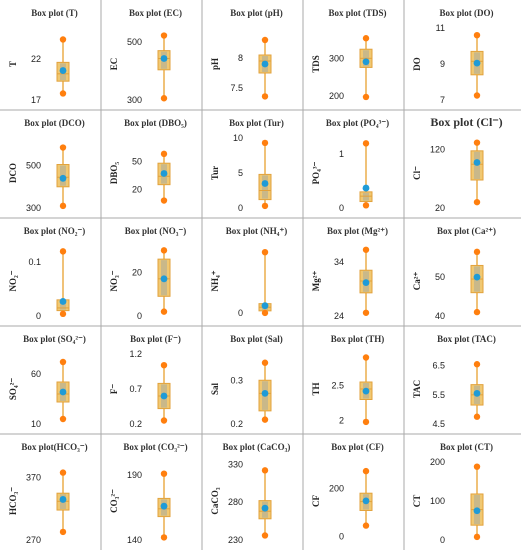  Describe the element at coordinates (417, 281) in the screenshot. I see `y-axis-label: Ca²⁺` at that location.